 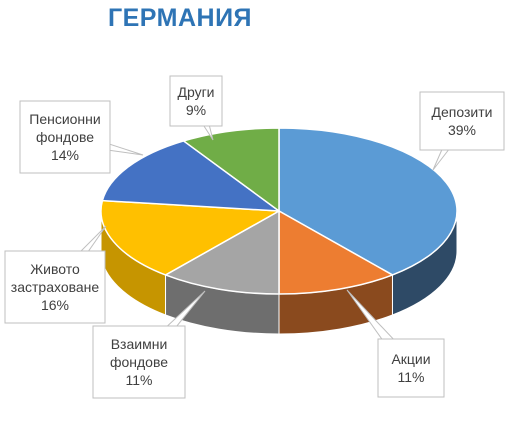 I want to click on data-label-4: Пенсионни фондове 14%, so click(x=81, y=137).